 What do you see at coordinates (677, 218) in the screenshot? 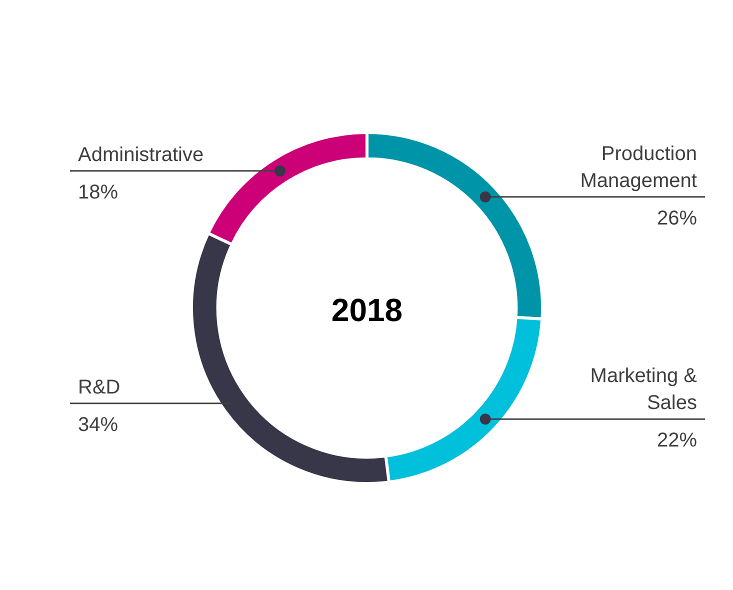
I see `data-label: 26%` at bounding box center [677, 218].